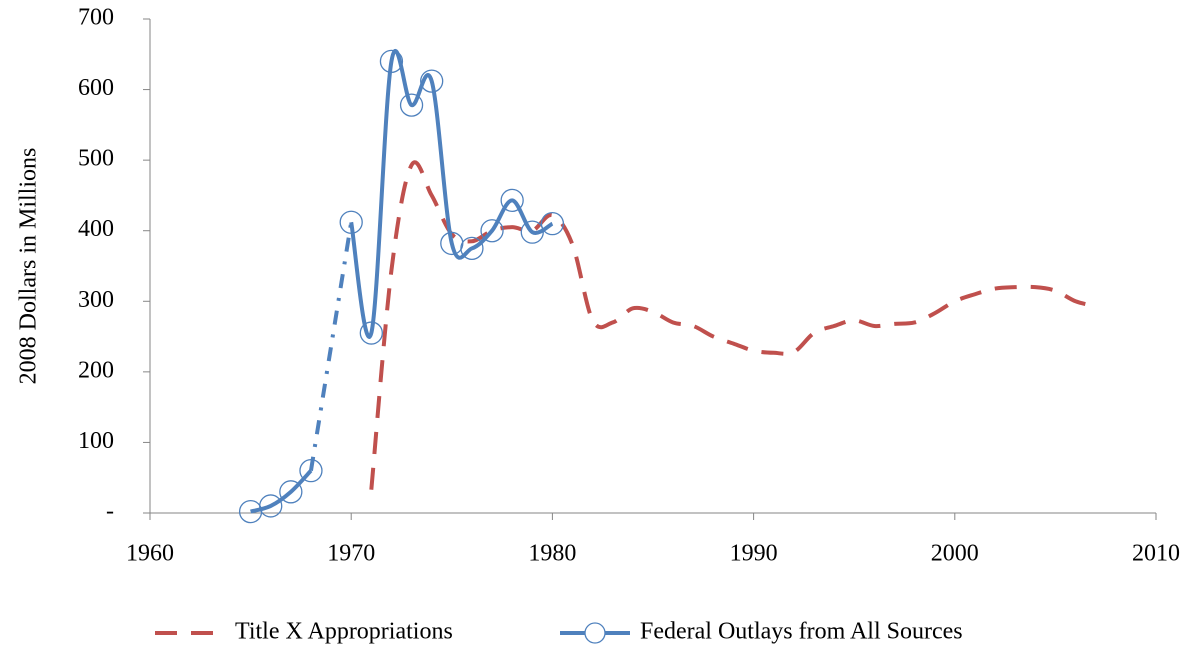 This screenshot has height=655, width=1196. What do you see at coordinates (96, 229) in the screenshot?
I see `y-tick-label: 400` at bounding box center [96, 229].